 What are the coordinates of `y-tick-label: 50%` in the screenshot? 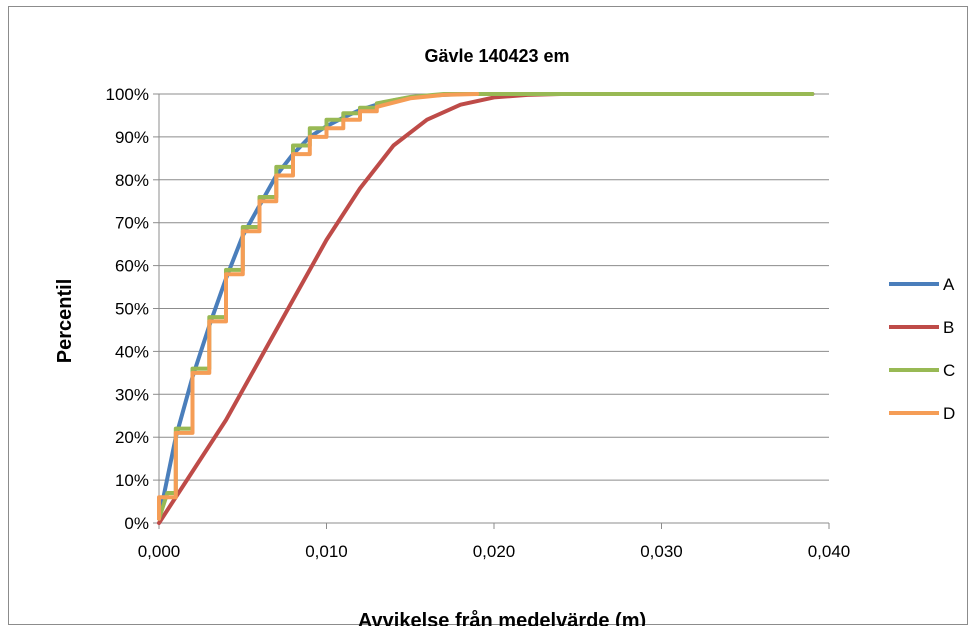 It's located at (132, 309).